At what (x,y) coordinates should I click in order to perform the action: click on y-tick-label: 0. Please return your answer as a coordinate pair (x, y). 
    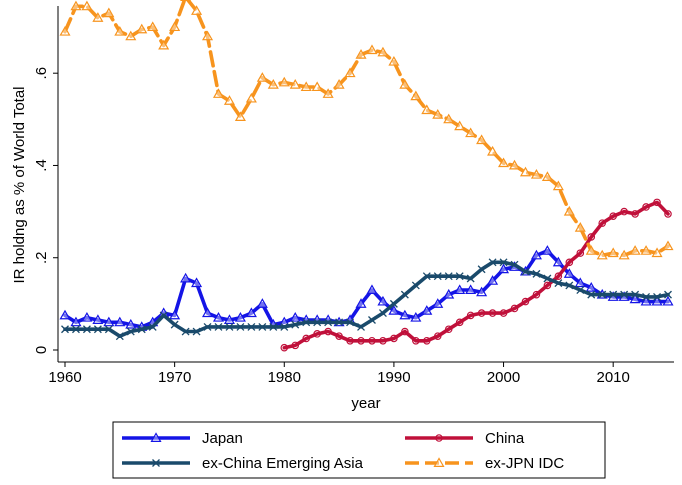
    Looking at the image, I should click on (41, 350).